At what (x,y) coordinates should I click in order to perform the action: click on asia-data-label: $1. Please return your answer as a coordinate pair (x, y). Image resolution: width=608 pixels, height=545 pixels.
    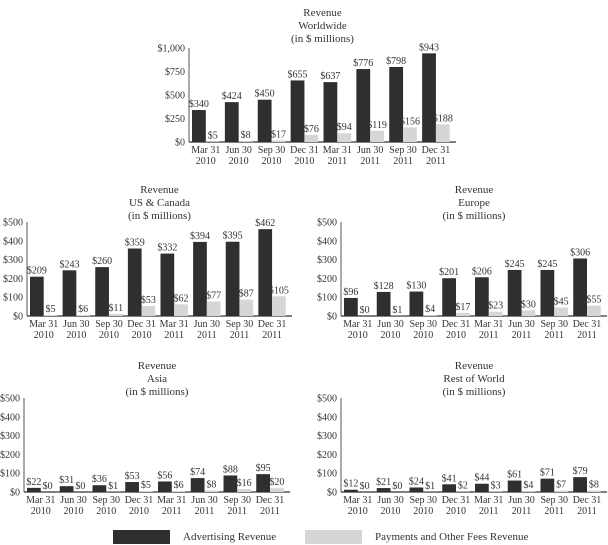
    Looking at the image, I should click on (113, 486).